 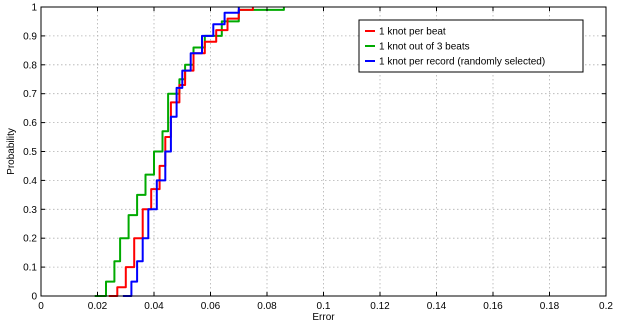 I want to click on y-tick-label: 0.8, so click(x=30, y=65).